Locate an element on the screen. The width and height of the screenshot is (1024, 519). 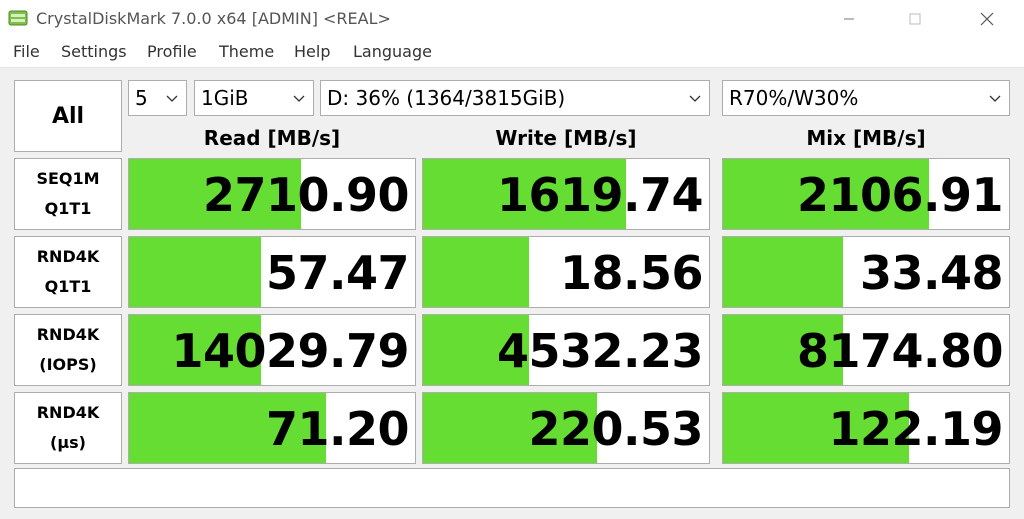
result-write: 220.53 is located at coordinates (566, 428).